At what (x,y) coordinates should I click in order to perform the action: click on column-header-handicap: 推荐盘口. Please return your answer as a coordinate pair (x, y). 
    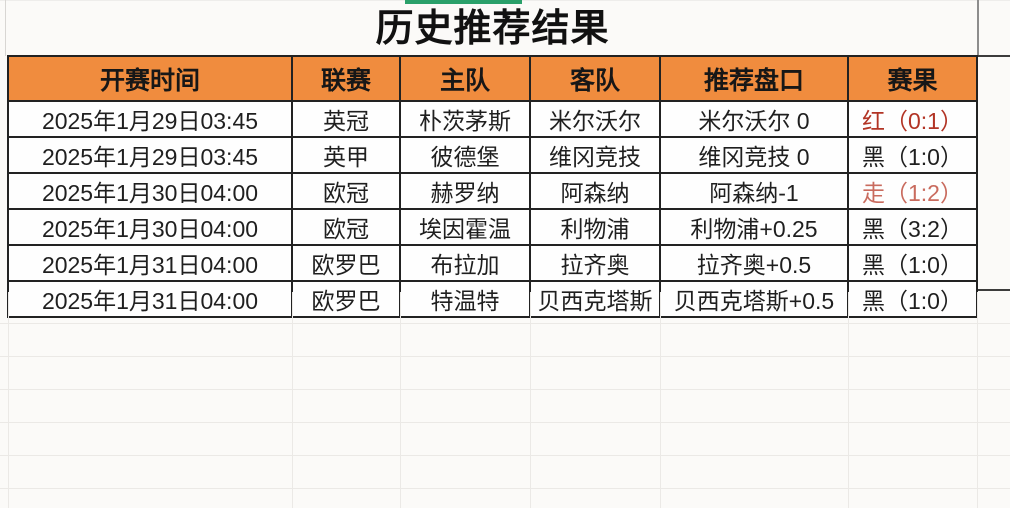
    Looking at the image, I should click on (754, 78).